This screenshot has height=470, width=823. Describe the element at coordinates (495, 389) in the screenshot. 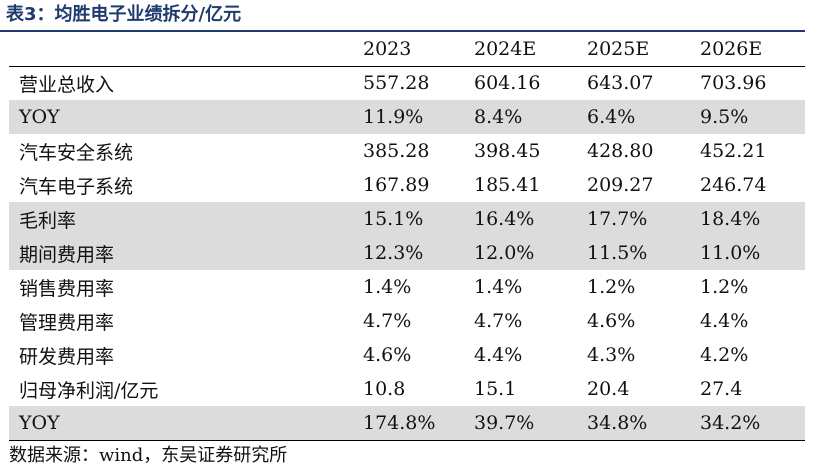

I see `cell-value: 15.1` at that location.